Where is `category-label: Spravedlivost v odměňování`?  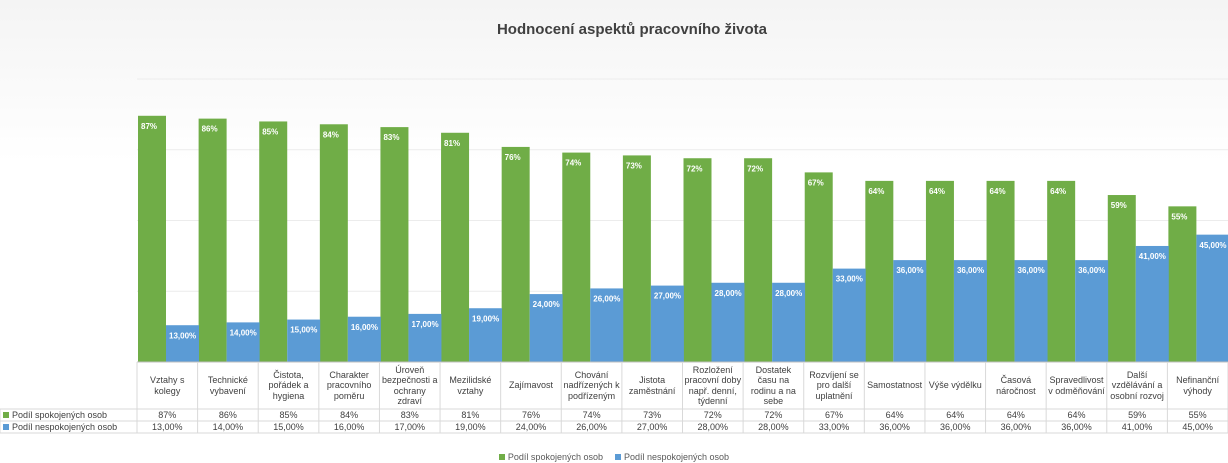
category-label: Spravedlivost v odměňování is located at coordinates (1076, 385).